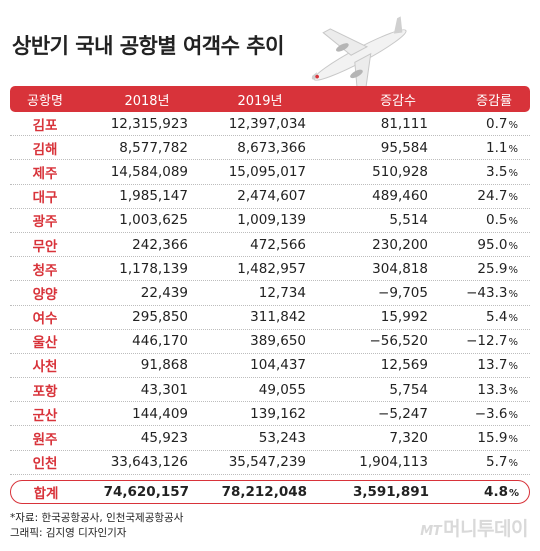 This screenshot has height=551, width=540. I want to click on value-rate: 13.3%, so click(473, 390).